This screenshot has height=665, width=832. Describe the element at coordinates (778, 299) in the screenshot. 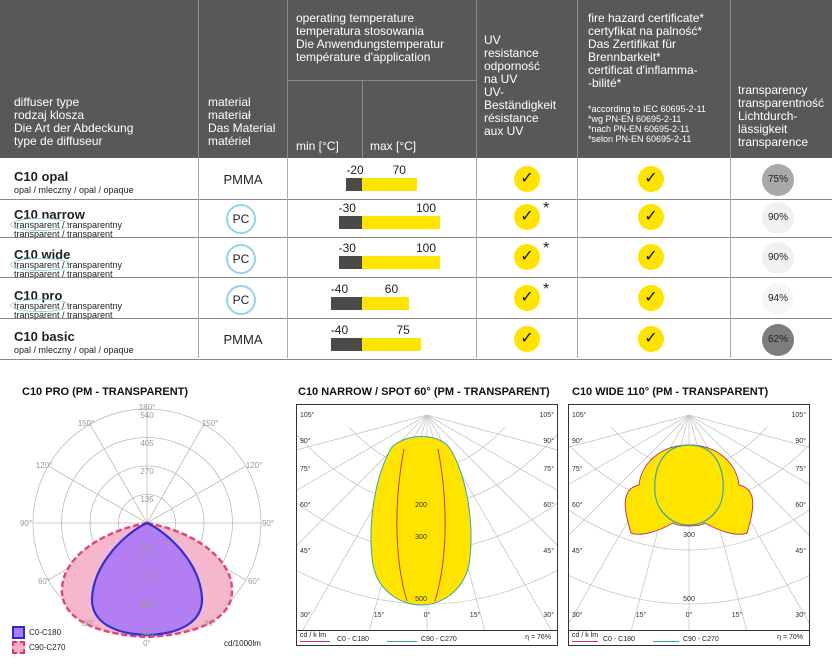

I see `transparency-value: 94%` at that location.